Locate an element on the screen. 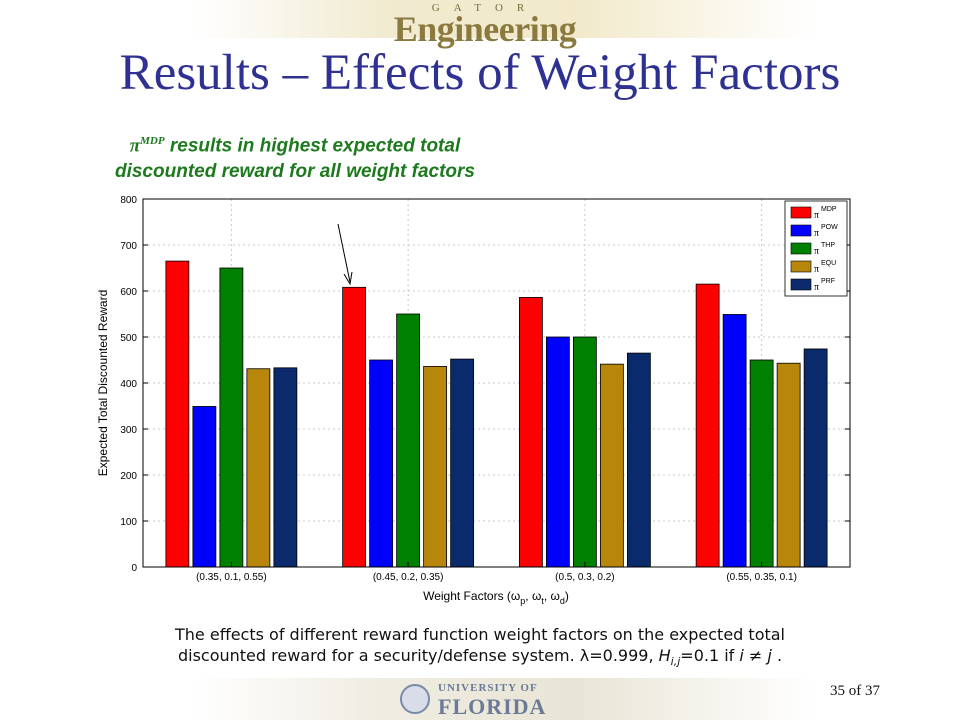 The width and height of the screenshot is (960, 720). y-tick-label: 300 is located at coordinates (128, 430).